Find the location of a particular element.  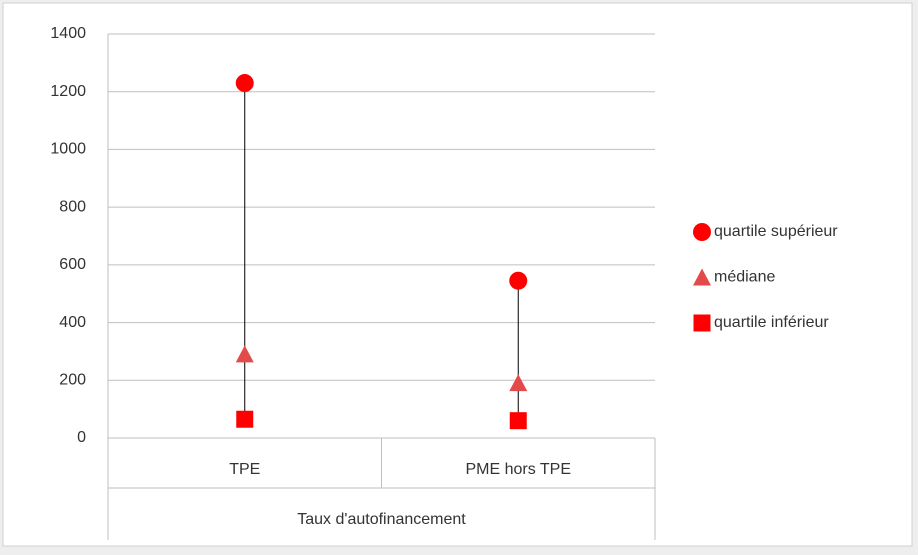

y-tick-label: 1400 is located at coordinates (68, 33).